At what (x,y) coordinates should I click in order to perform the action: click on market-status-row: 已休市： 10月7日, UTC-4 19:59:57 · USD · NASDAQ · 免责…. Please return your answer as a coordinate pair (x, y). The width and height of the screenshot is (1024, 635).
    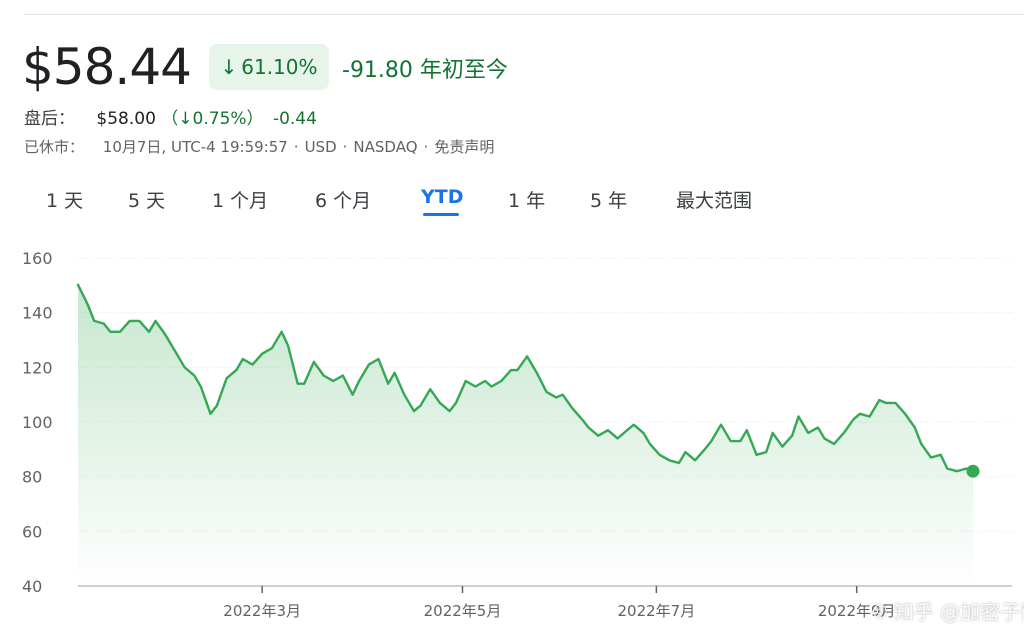
    Looking at the image, I should click on (259, 147).